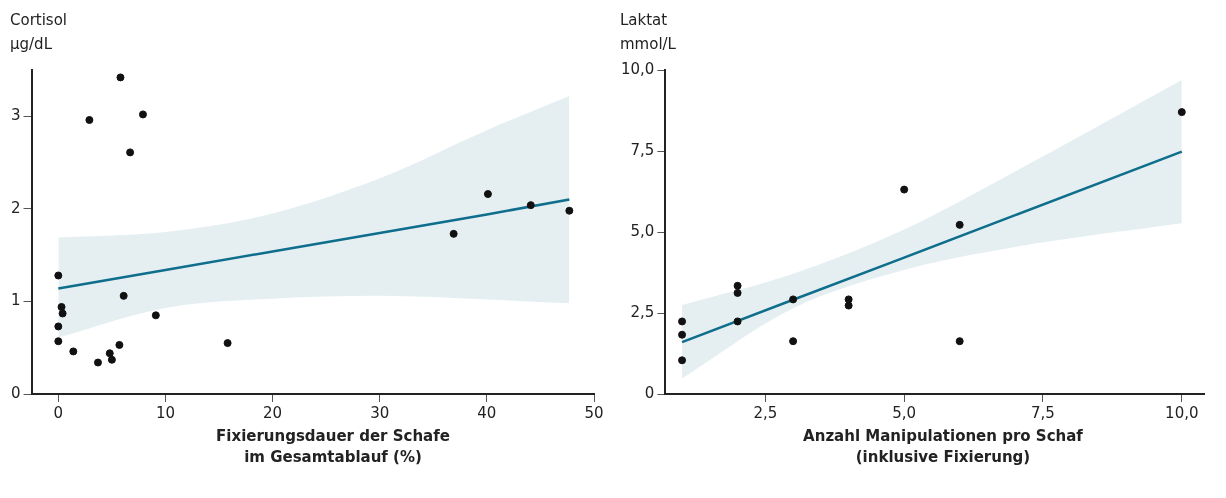 The height and width of the screenshot is (498, 1226). Describe the element at coordinates (380, 412) in the screenshot. I see `x-tick-label: 30` at that location.